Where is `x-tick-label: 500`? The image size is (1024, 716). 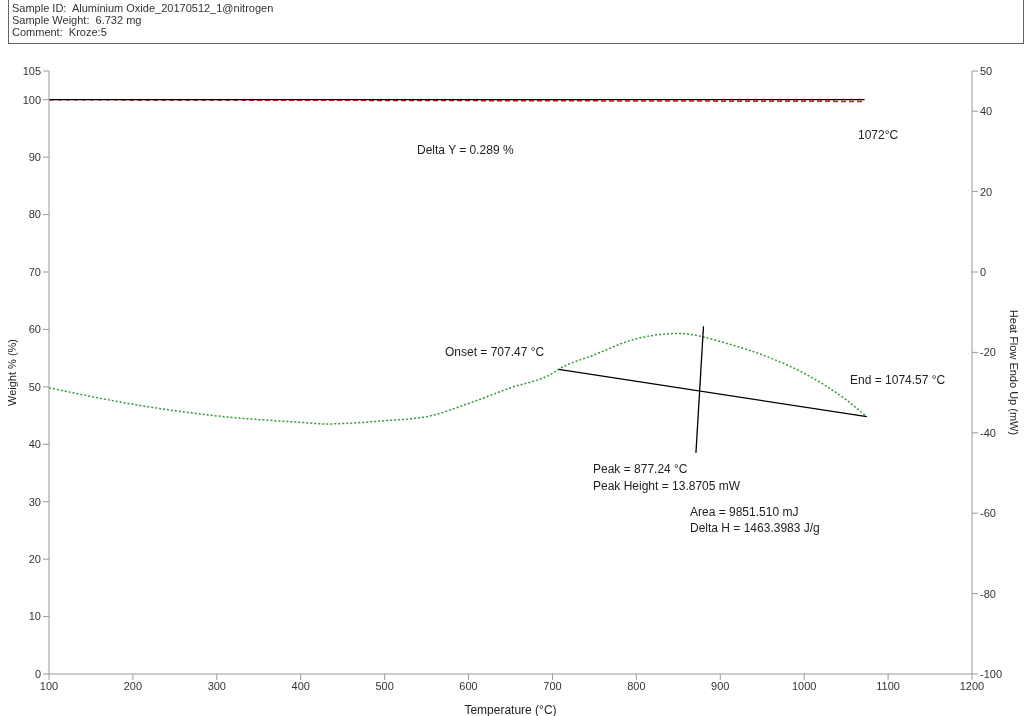
x-tick-label: 500 is located at coordinates (384, 685).